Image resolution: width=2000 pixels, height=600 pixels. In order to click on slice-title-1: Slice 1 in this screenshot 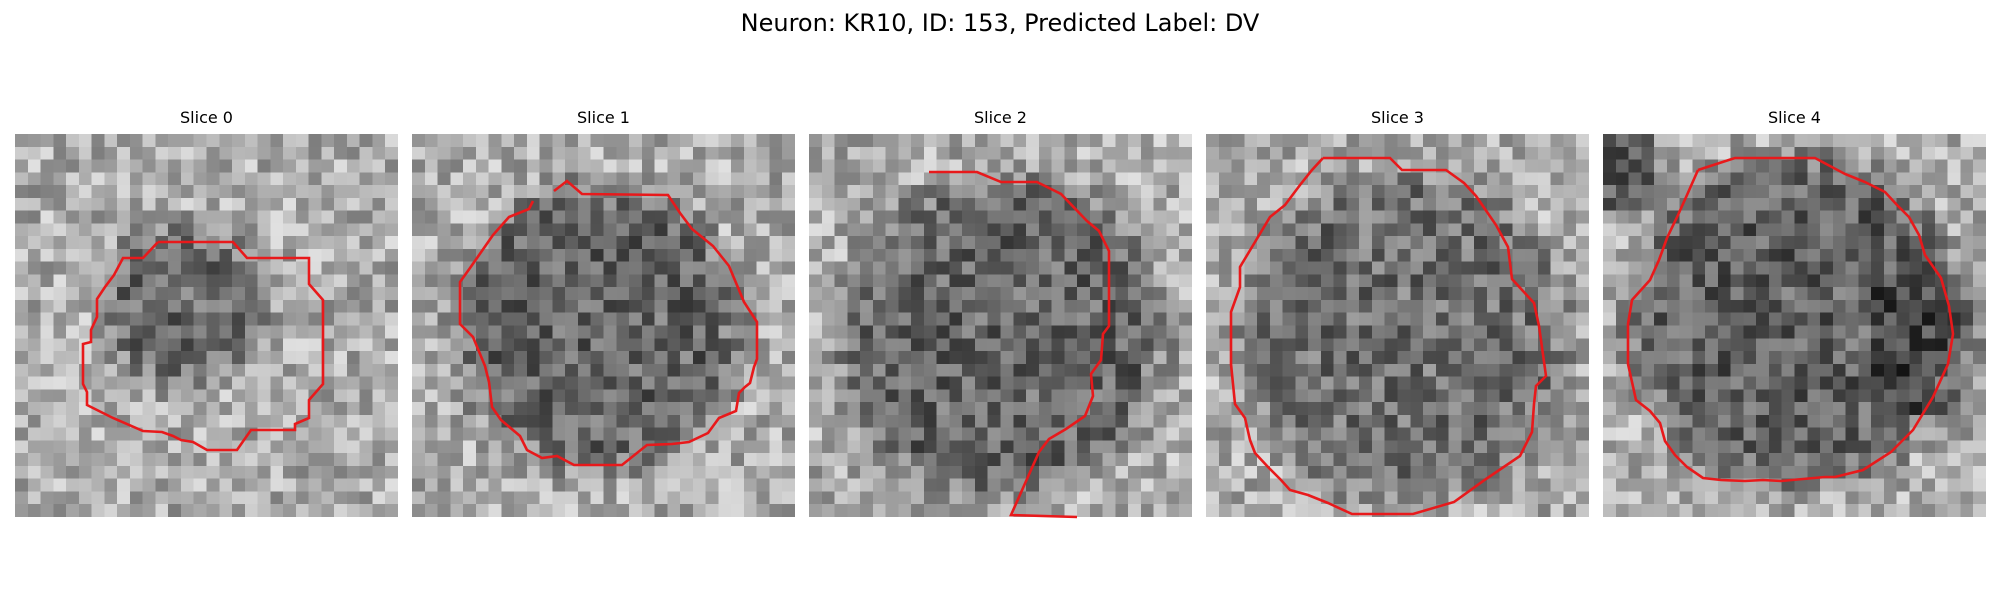, I will do `click(603, 117)`.